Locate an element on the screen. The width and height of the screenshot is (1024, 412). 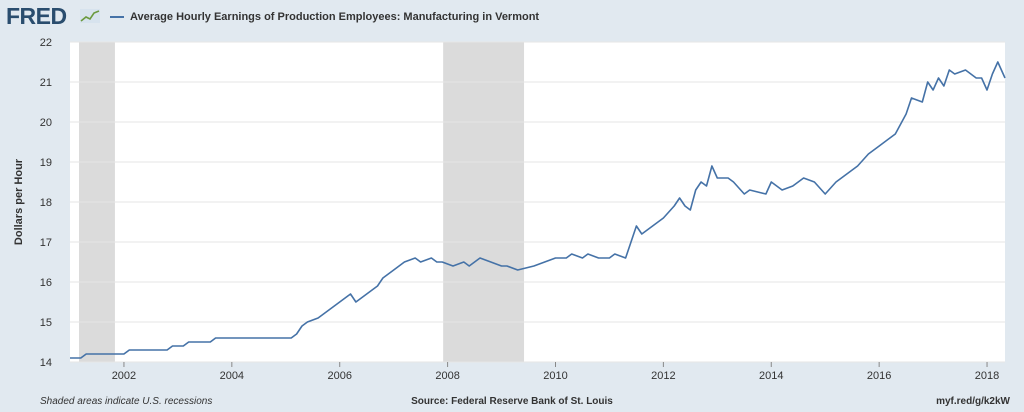
y-tick-label: 16 is located at coordinates (46, 283).